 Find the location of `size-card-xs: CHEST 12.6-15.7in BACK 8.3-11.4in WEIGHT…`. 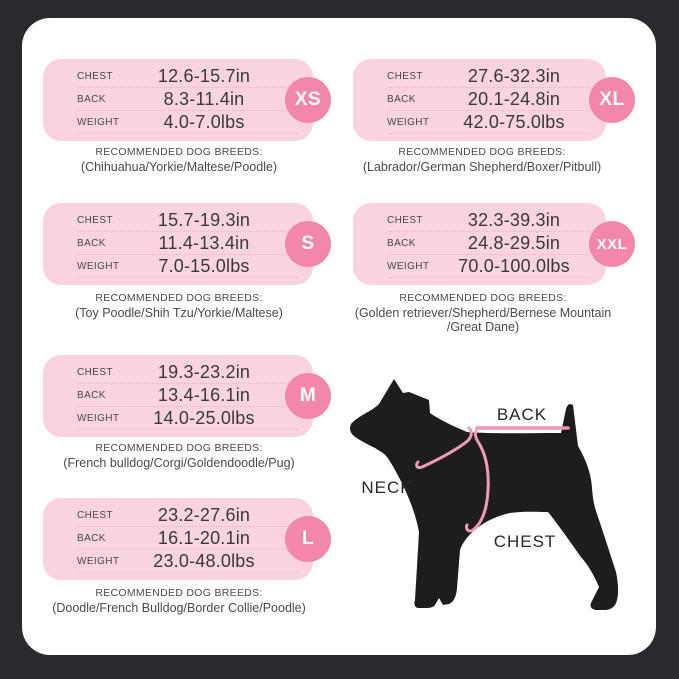

size-card-xs: CHEST 12.6-15.7in BACK 8.3-11.4in WEIGHT… is located at coordinates (178, 100).